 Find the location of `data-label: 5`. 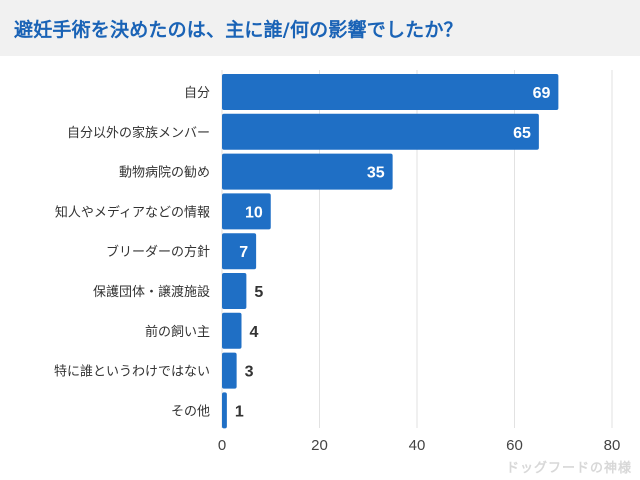

data-label: 5 is located at coordinates (258, 292).